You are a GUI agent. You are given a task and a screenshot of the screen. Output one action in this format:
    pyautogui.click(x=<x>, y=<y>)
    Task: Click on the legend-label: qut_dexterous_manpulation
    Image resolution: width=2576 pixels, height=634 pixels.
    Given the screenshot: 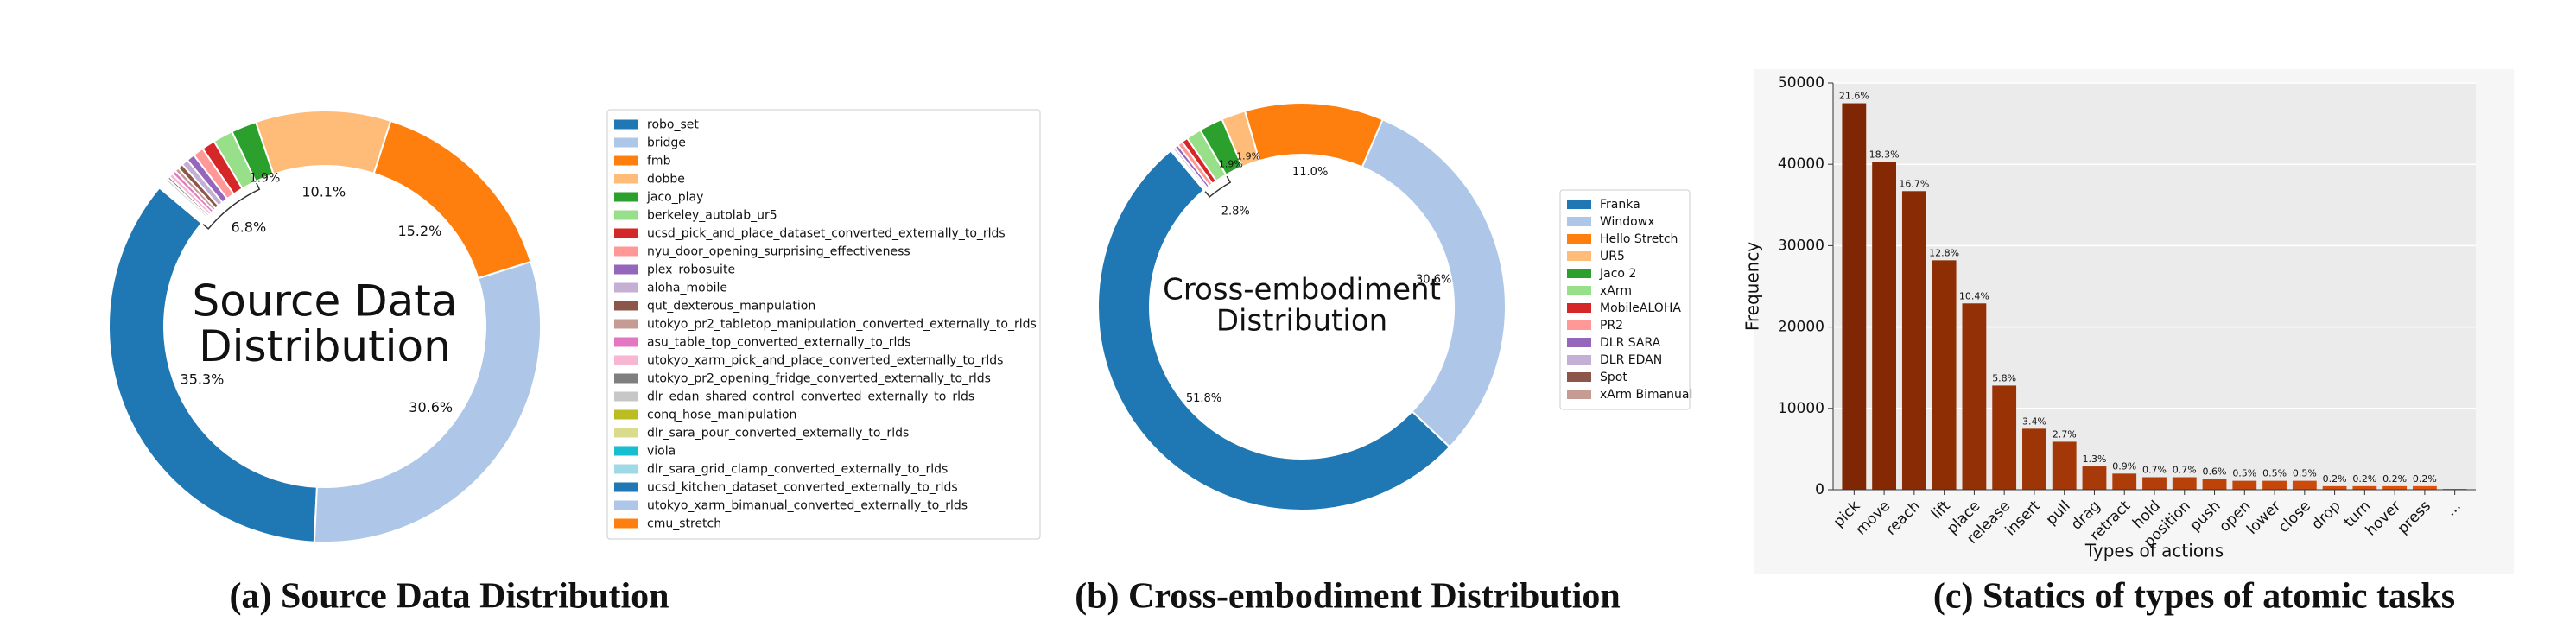 What is the action you would take?
    pyautogui.click(x=731, y=307)
    